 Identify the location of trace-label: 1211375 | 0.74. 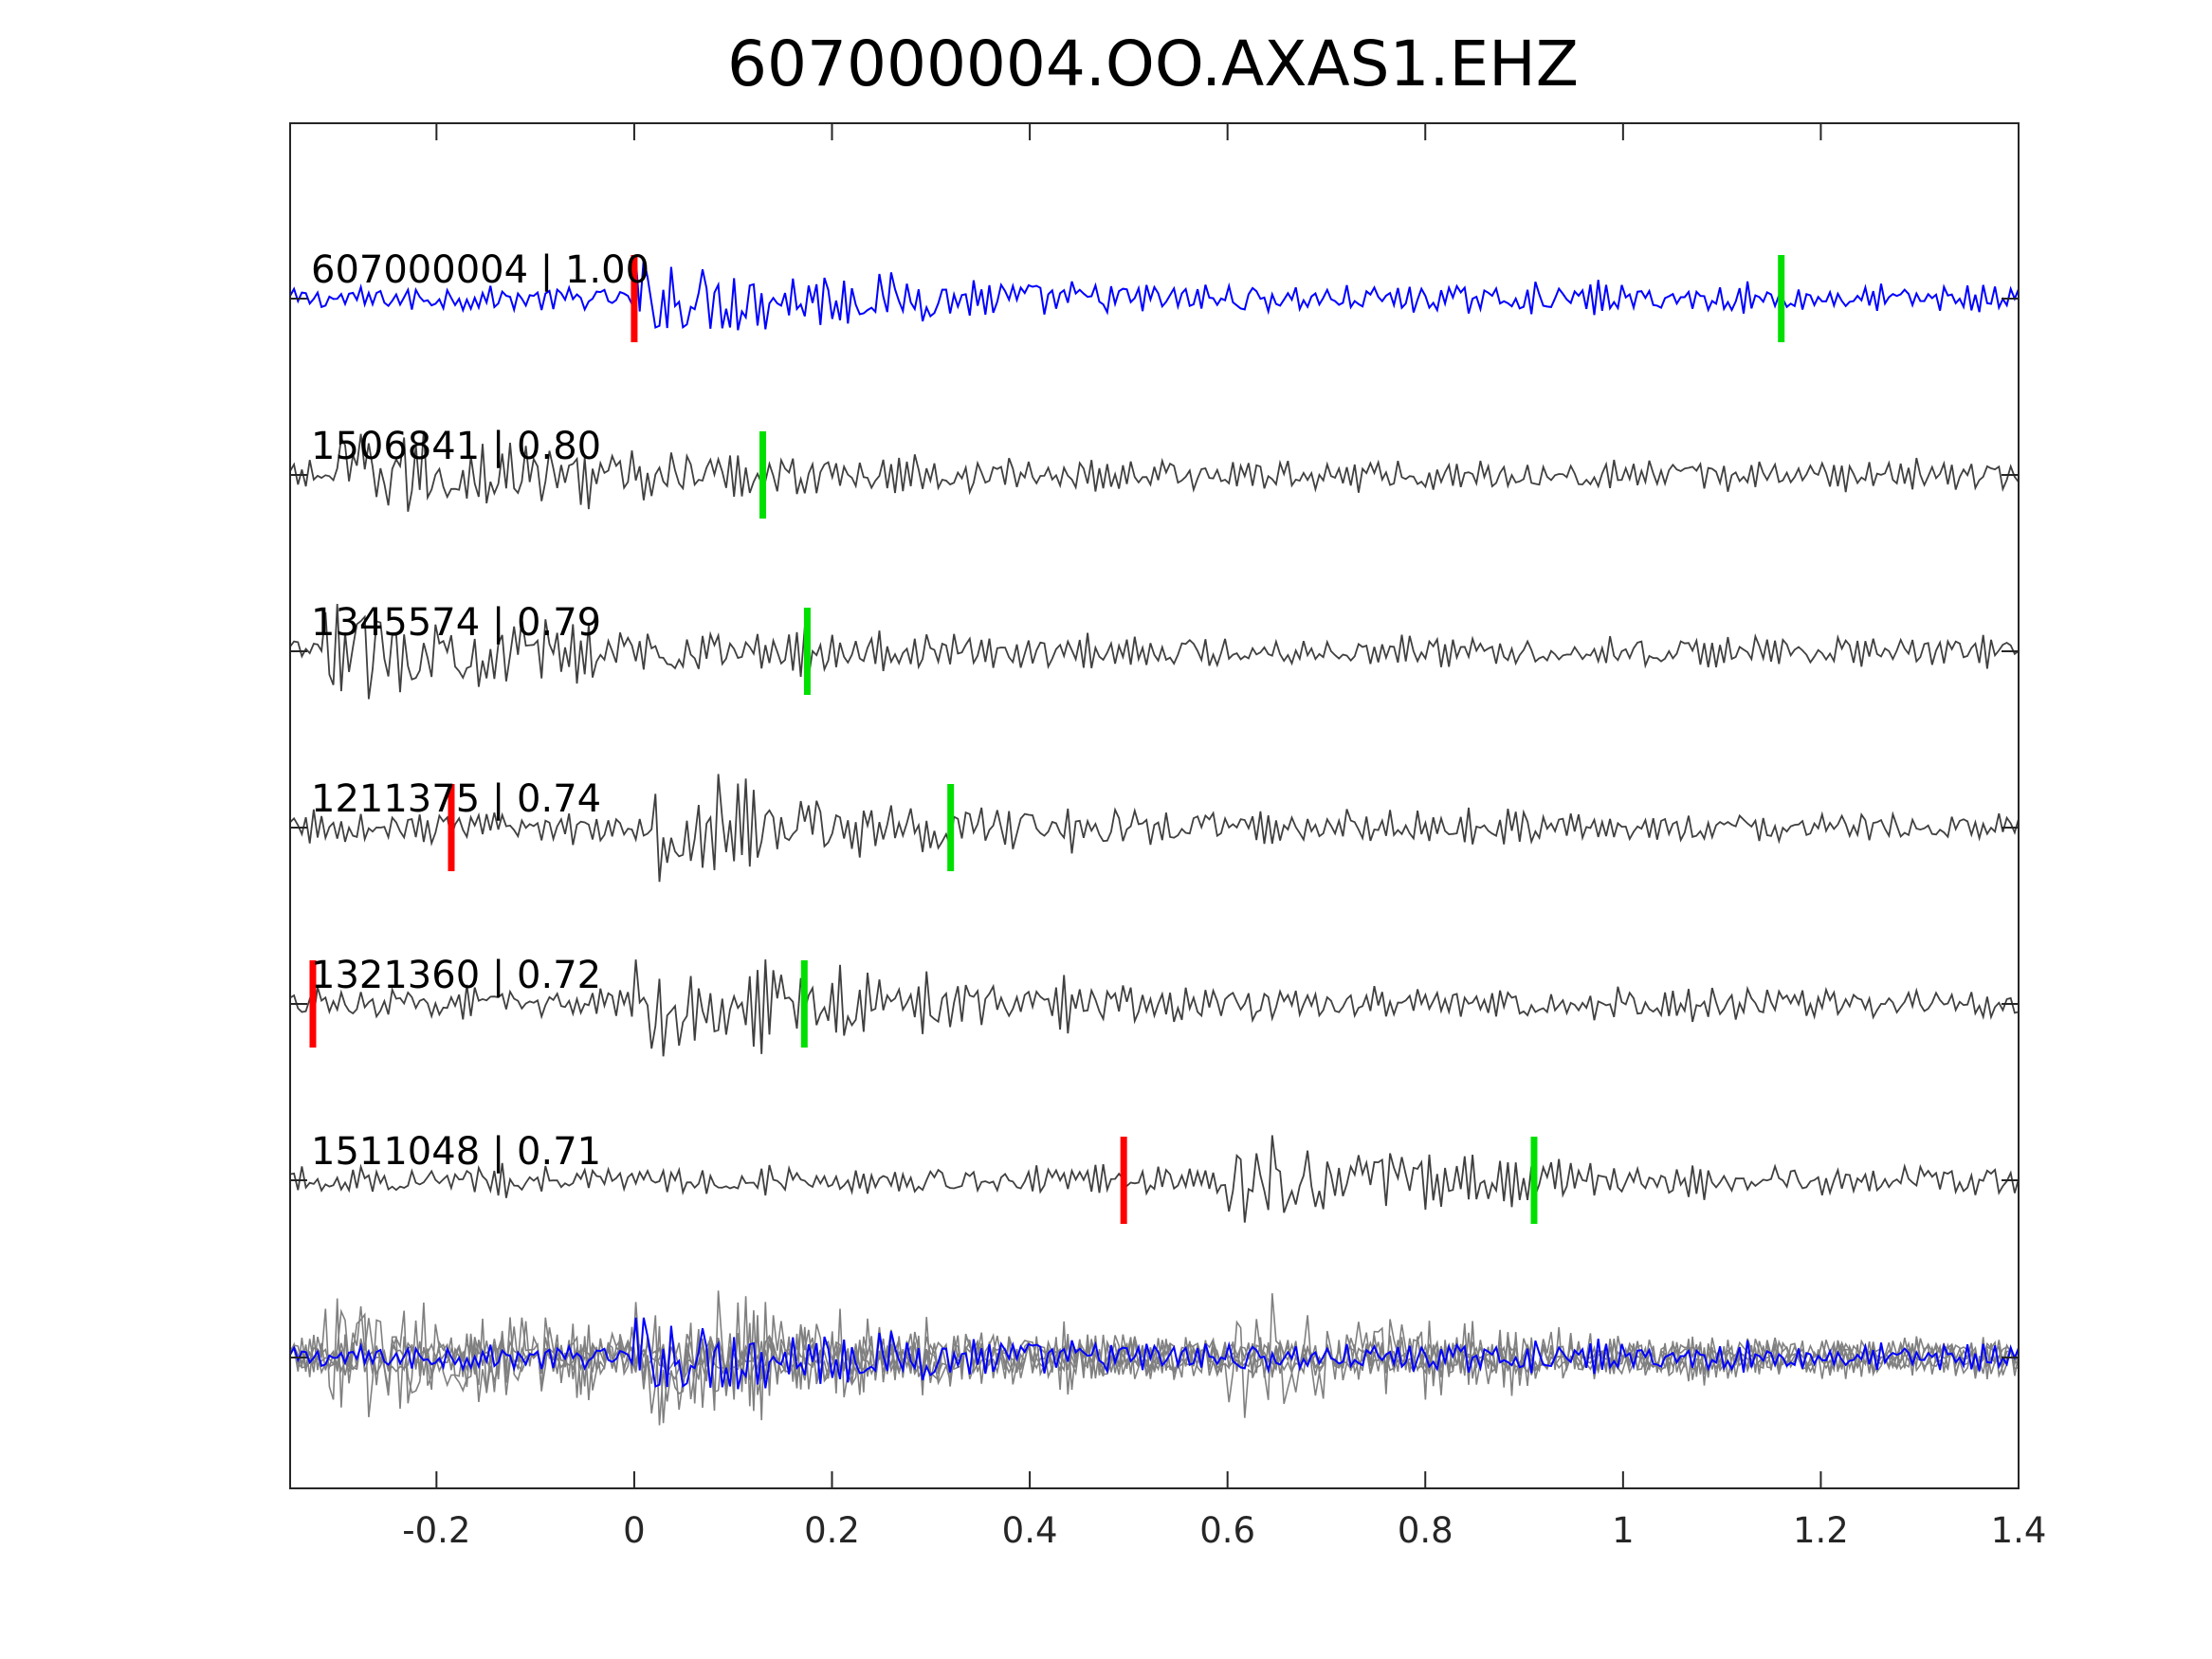
(456, 799).